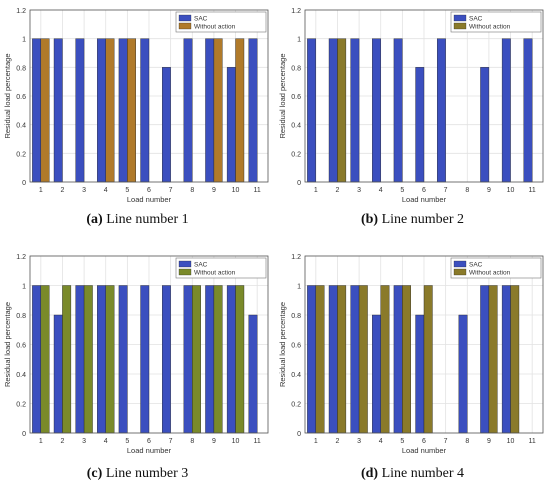 The height and width of the screenshot is (493, 550). What do you see at coordinates (369, 473) in the screenshot?
I see `caption-letter: (d)` at bounding box center [369, 473].